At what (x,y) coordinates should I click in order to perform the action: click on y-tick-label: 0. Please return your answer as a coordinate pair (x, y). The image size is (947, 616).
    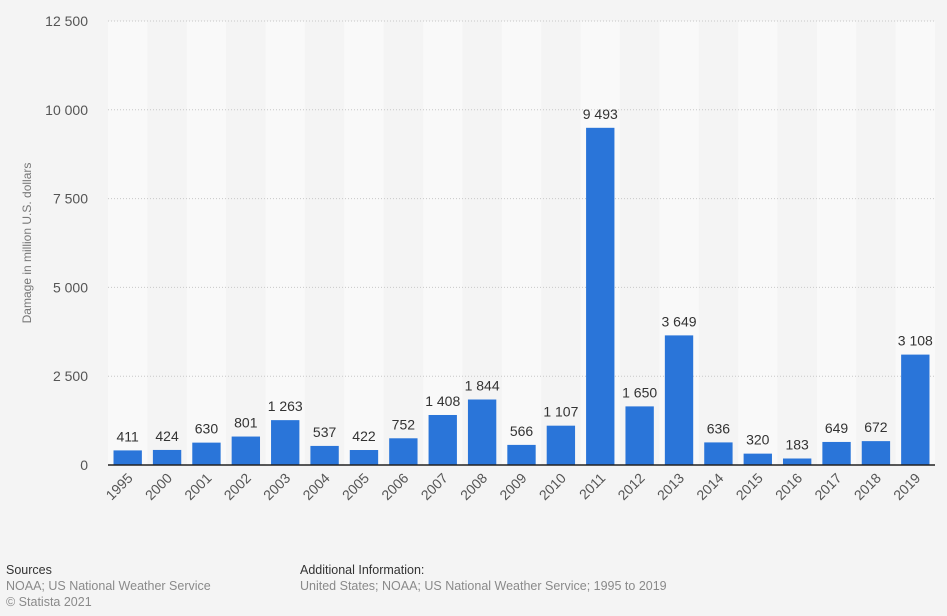
    Looking at the image, I should click on (84, 465).